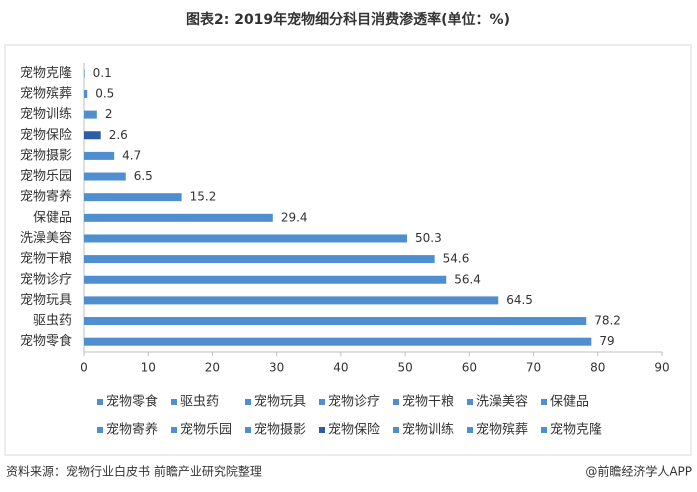 Image resolution: width=697 pixels, height=492 pixels. Describe the element at coordinates (212, 368) in the screenshot. I see `x-tick-label: 20` at that location.